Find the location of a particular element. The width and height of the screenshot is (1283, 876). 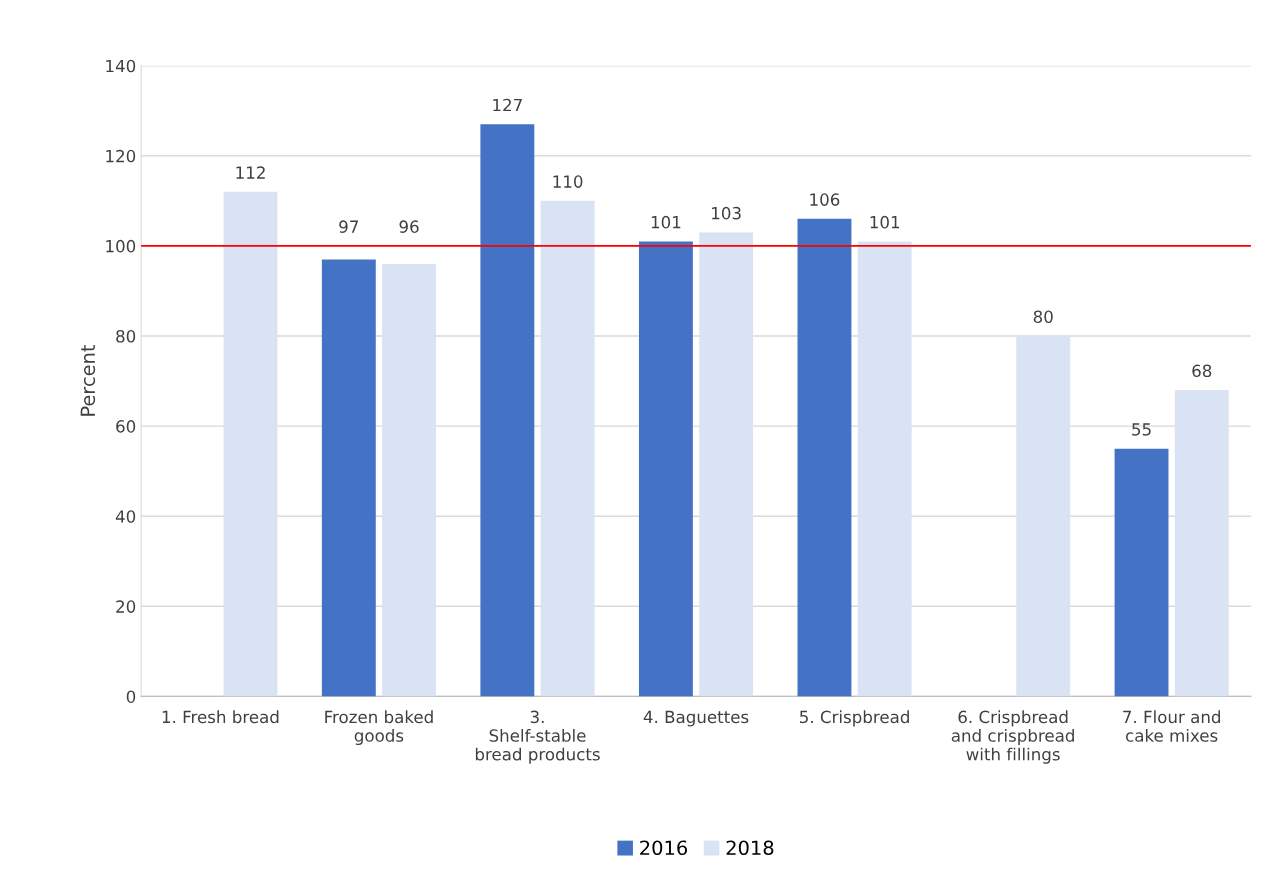

legend-label: 2018 is located at coordinates (750, 848).